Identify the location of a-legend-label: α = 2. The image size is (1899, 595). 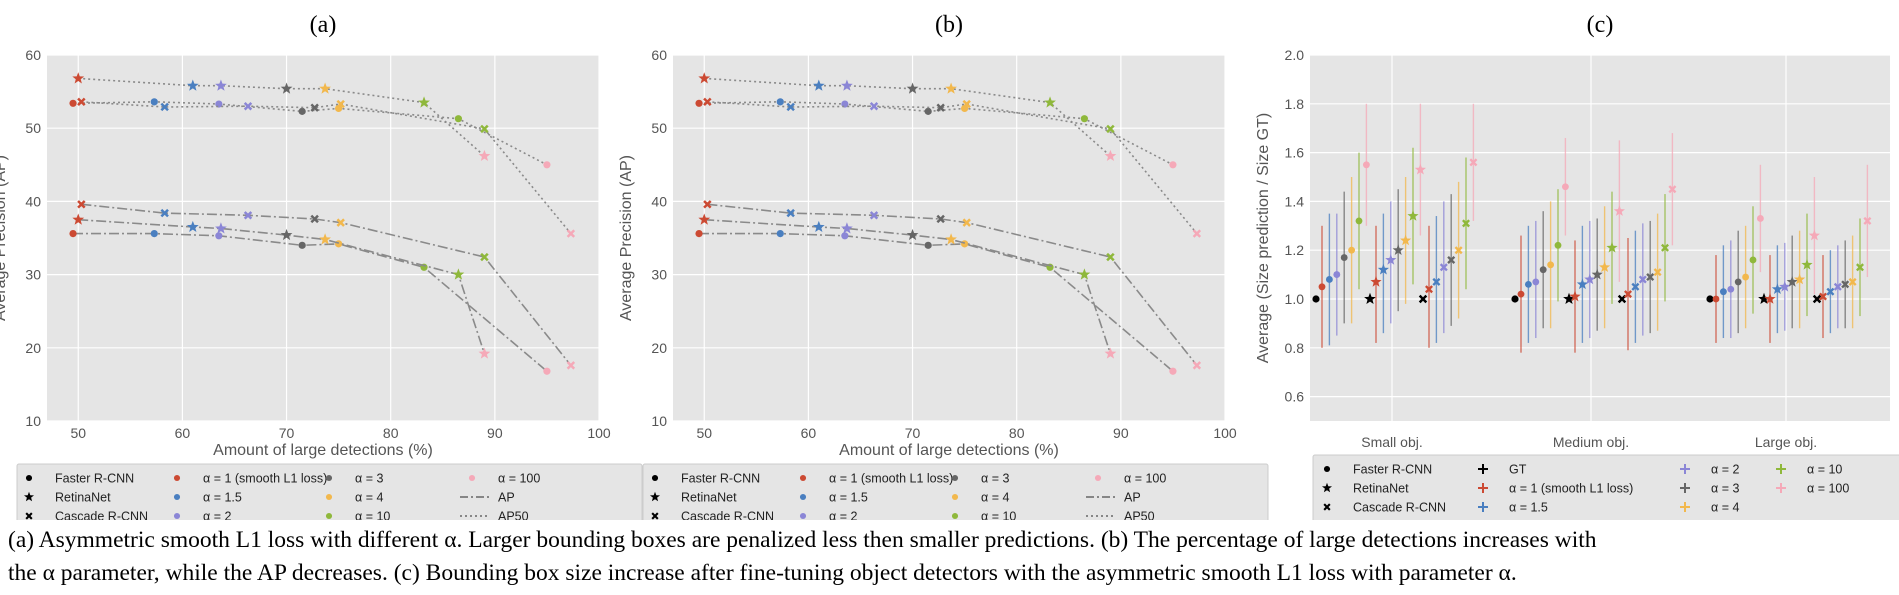
(217, 515).